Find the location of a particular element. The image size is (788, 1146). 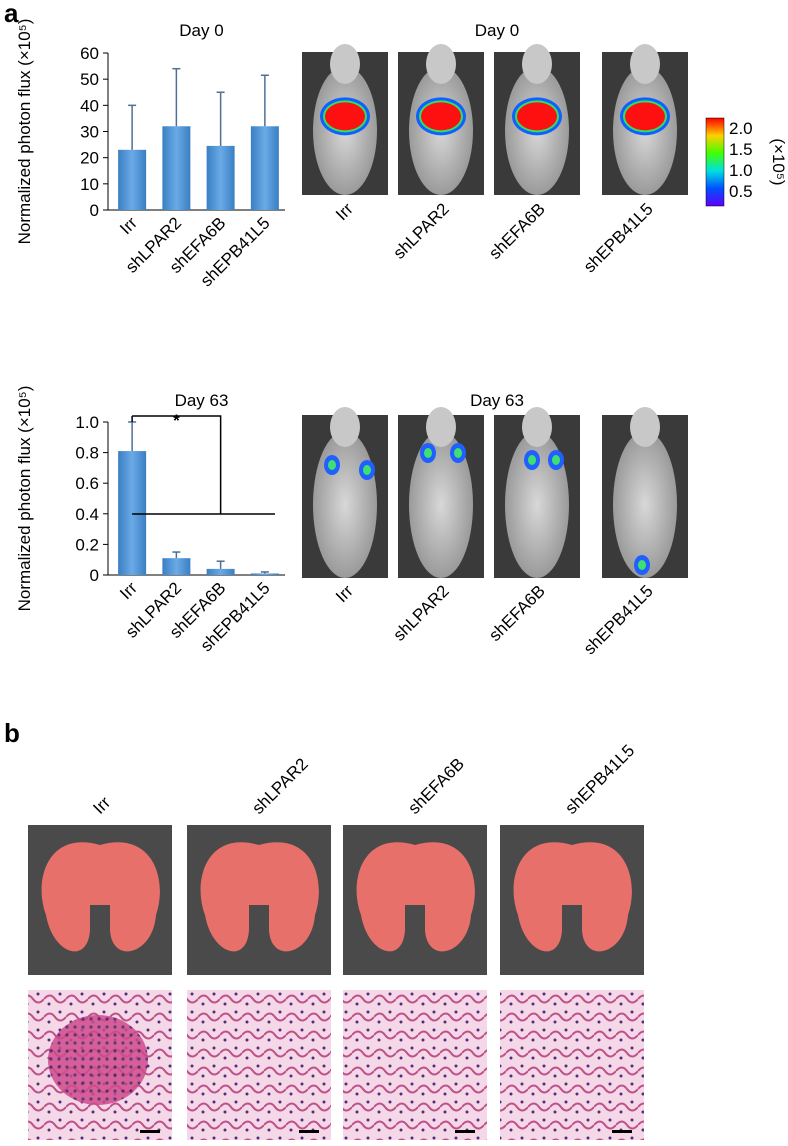

colorbar-tick-label: 0.5 is located at coordinates (741, 191).